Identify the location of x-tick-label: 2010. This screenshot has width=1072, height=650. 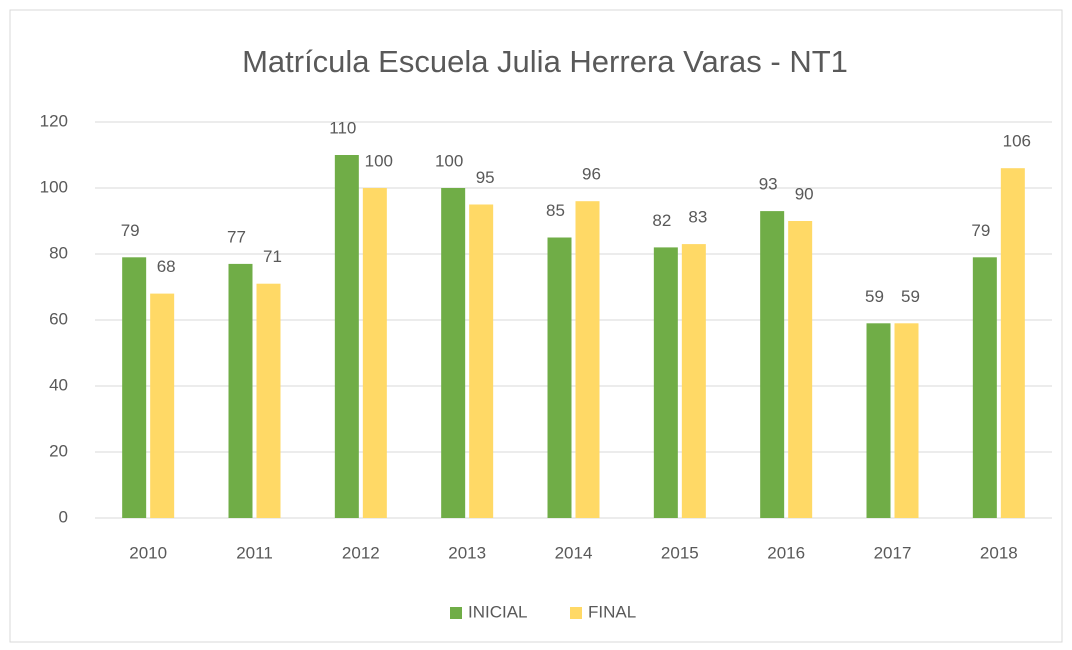
(148, 552).